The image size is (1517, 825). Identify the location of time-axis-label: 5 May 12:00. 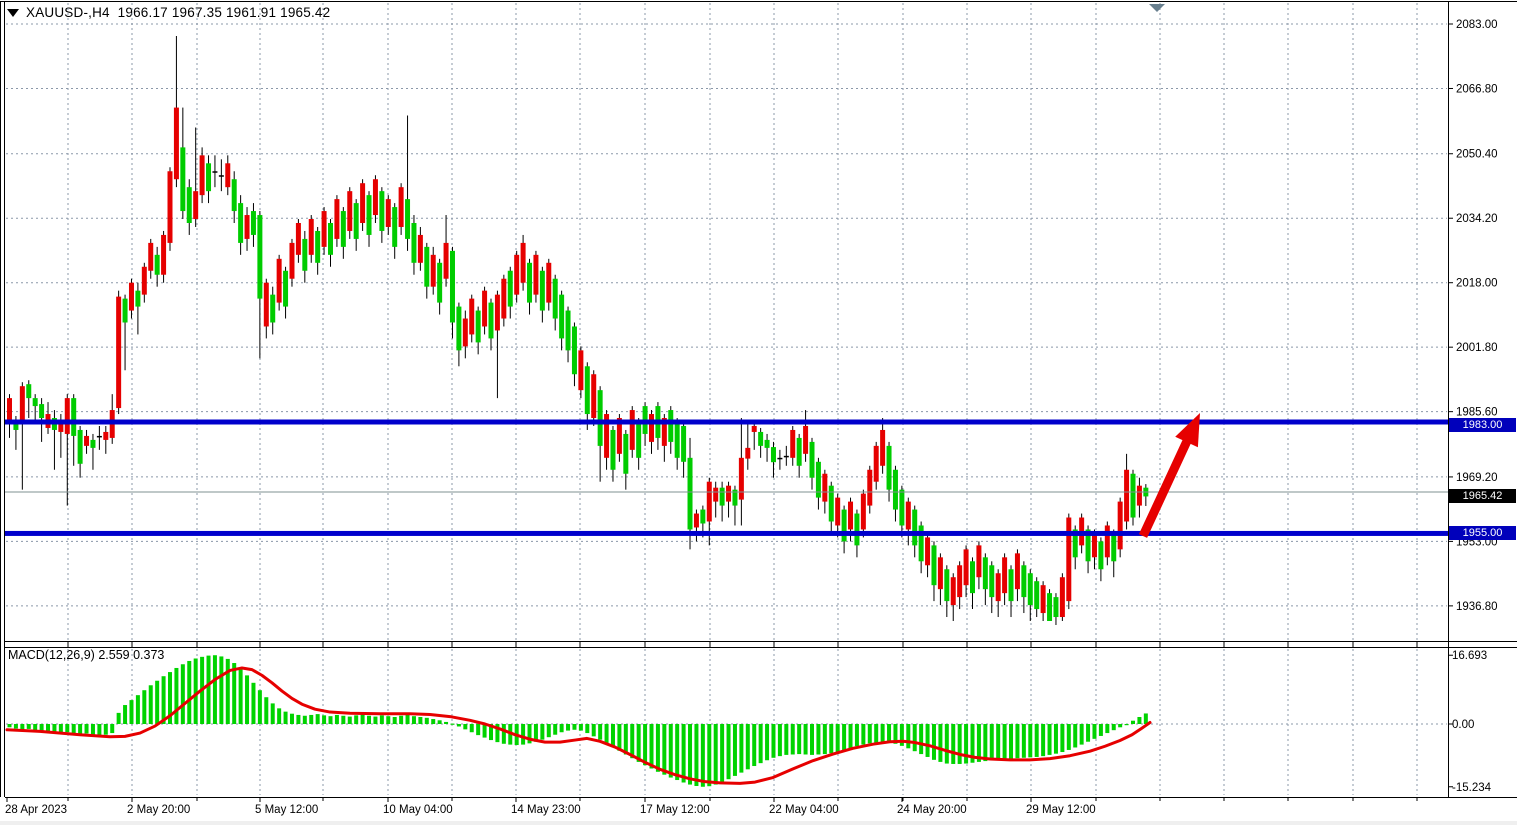
(286, 810).